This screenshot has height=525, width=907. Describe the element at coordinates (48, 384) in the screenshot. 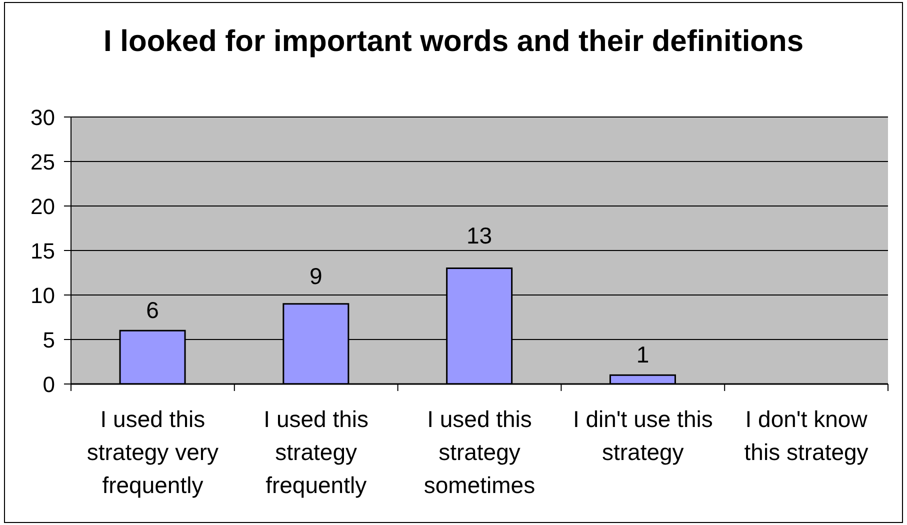

I see `y-tick-label: 0` at that location.